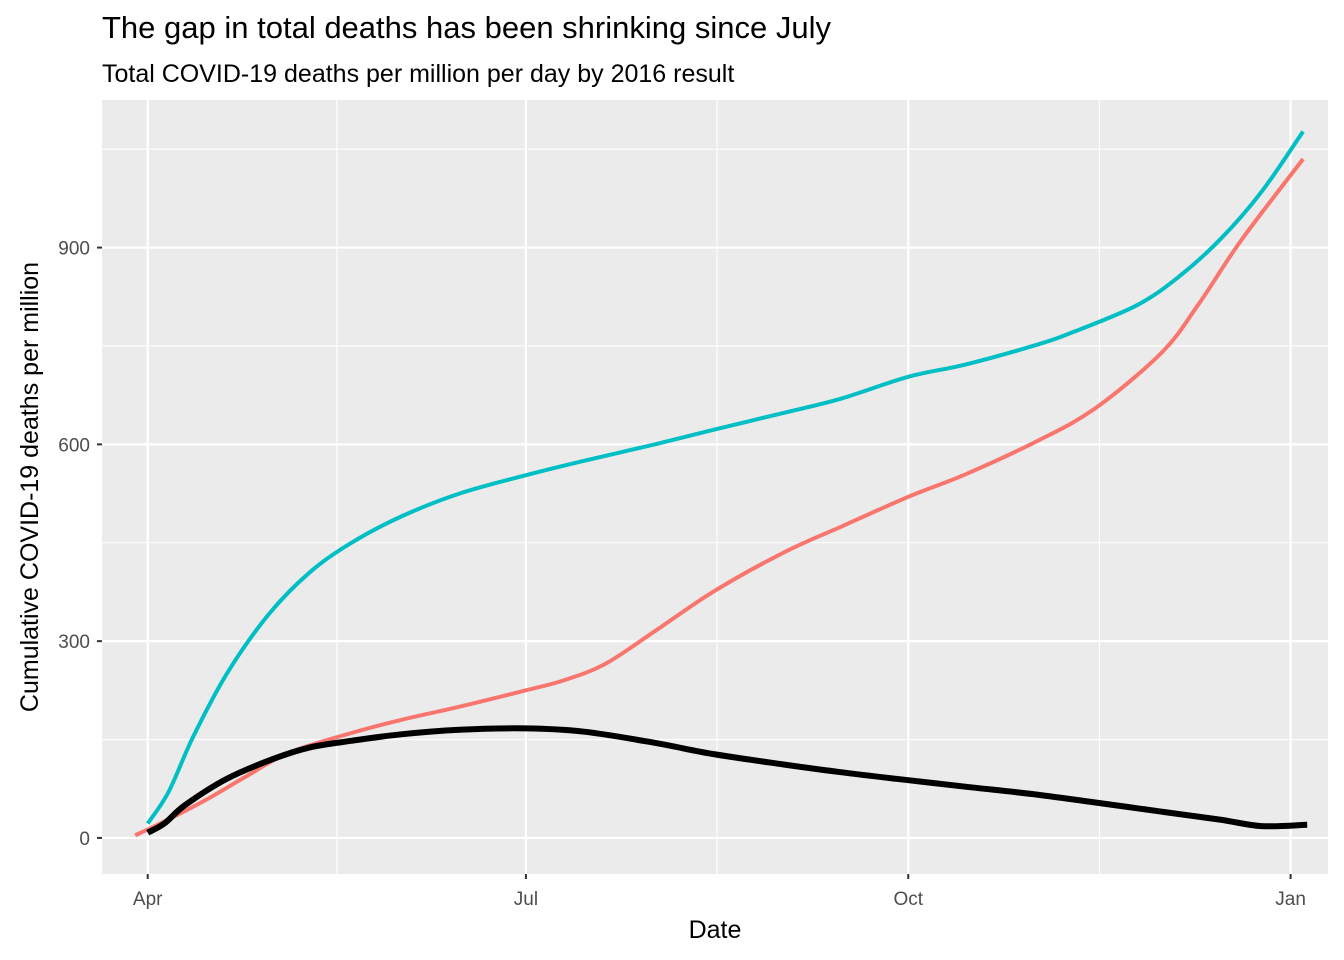 The image size is (1344, 960). What do you see at coordinates (30, 487) in the screenshot?
I see `y-axis-title: Cumulative COVID-19 deaths per million` at bounding box center [30, 487].